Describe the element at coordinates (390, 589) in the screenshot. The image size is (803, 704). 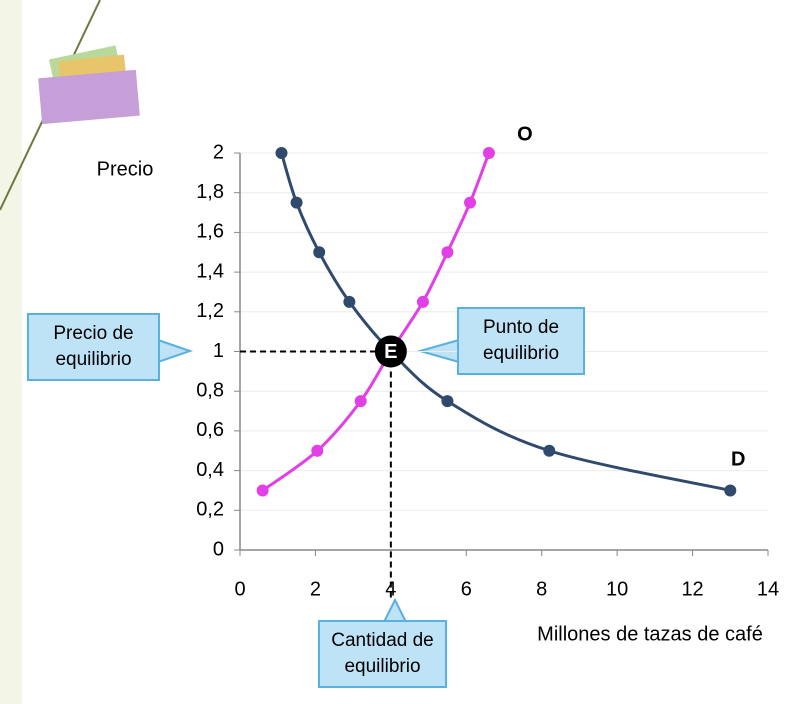
I see `x-tick-label: 4` at that location.